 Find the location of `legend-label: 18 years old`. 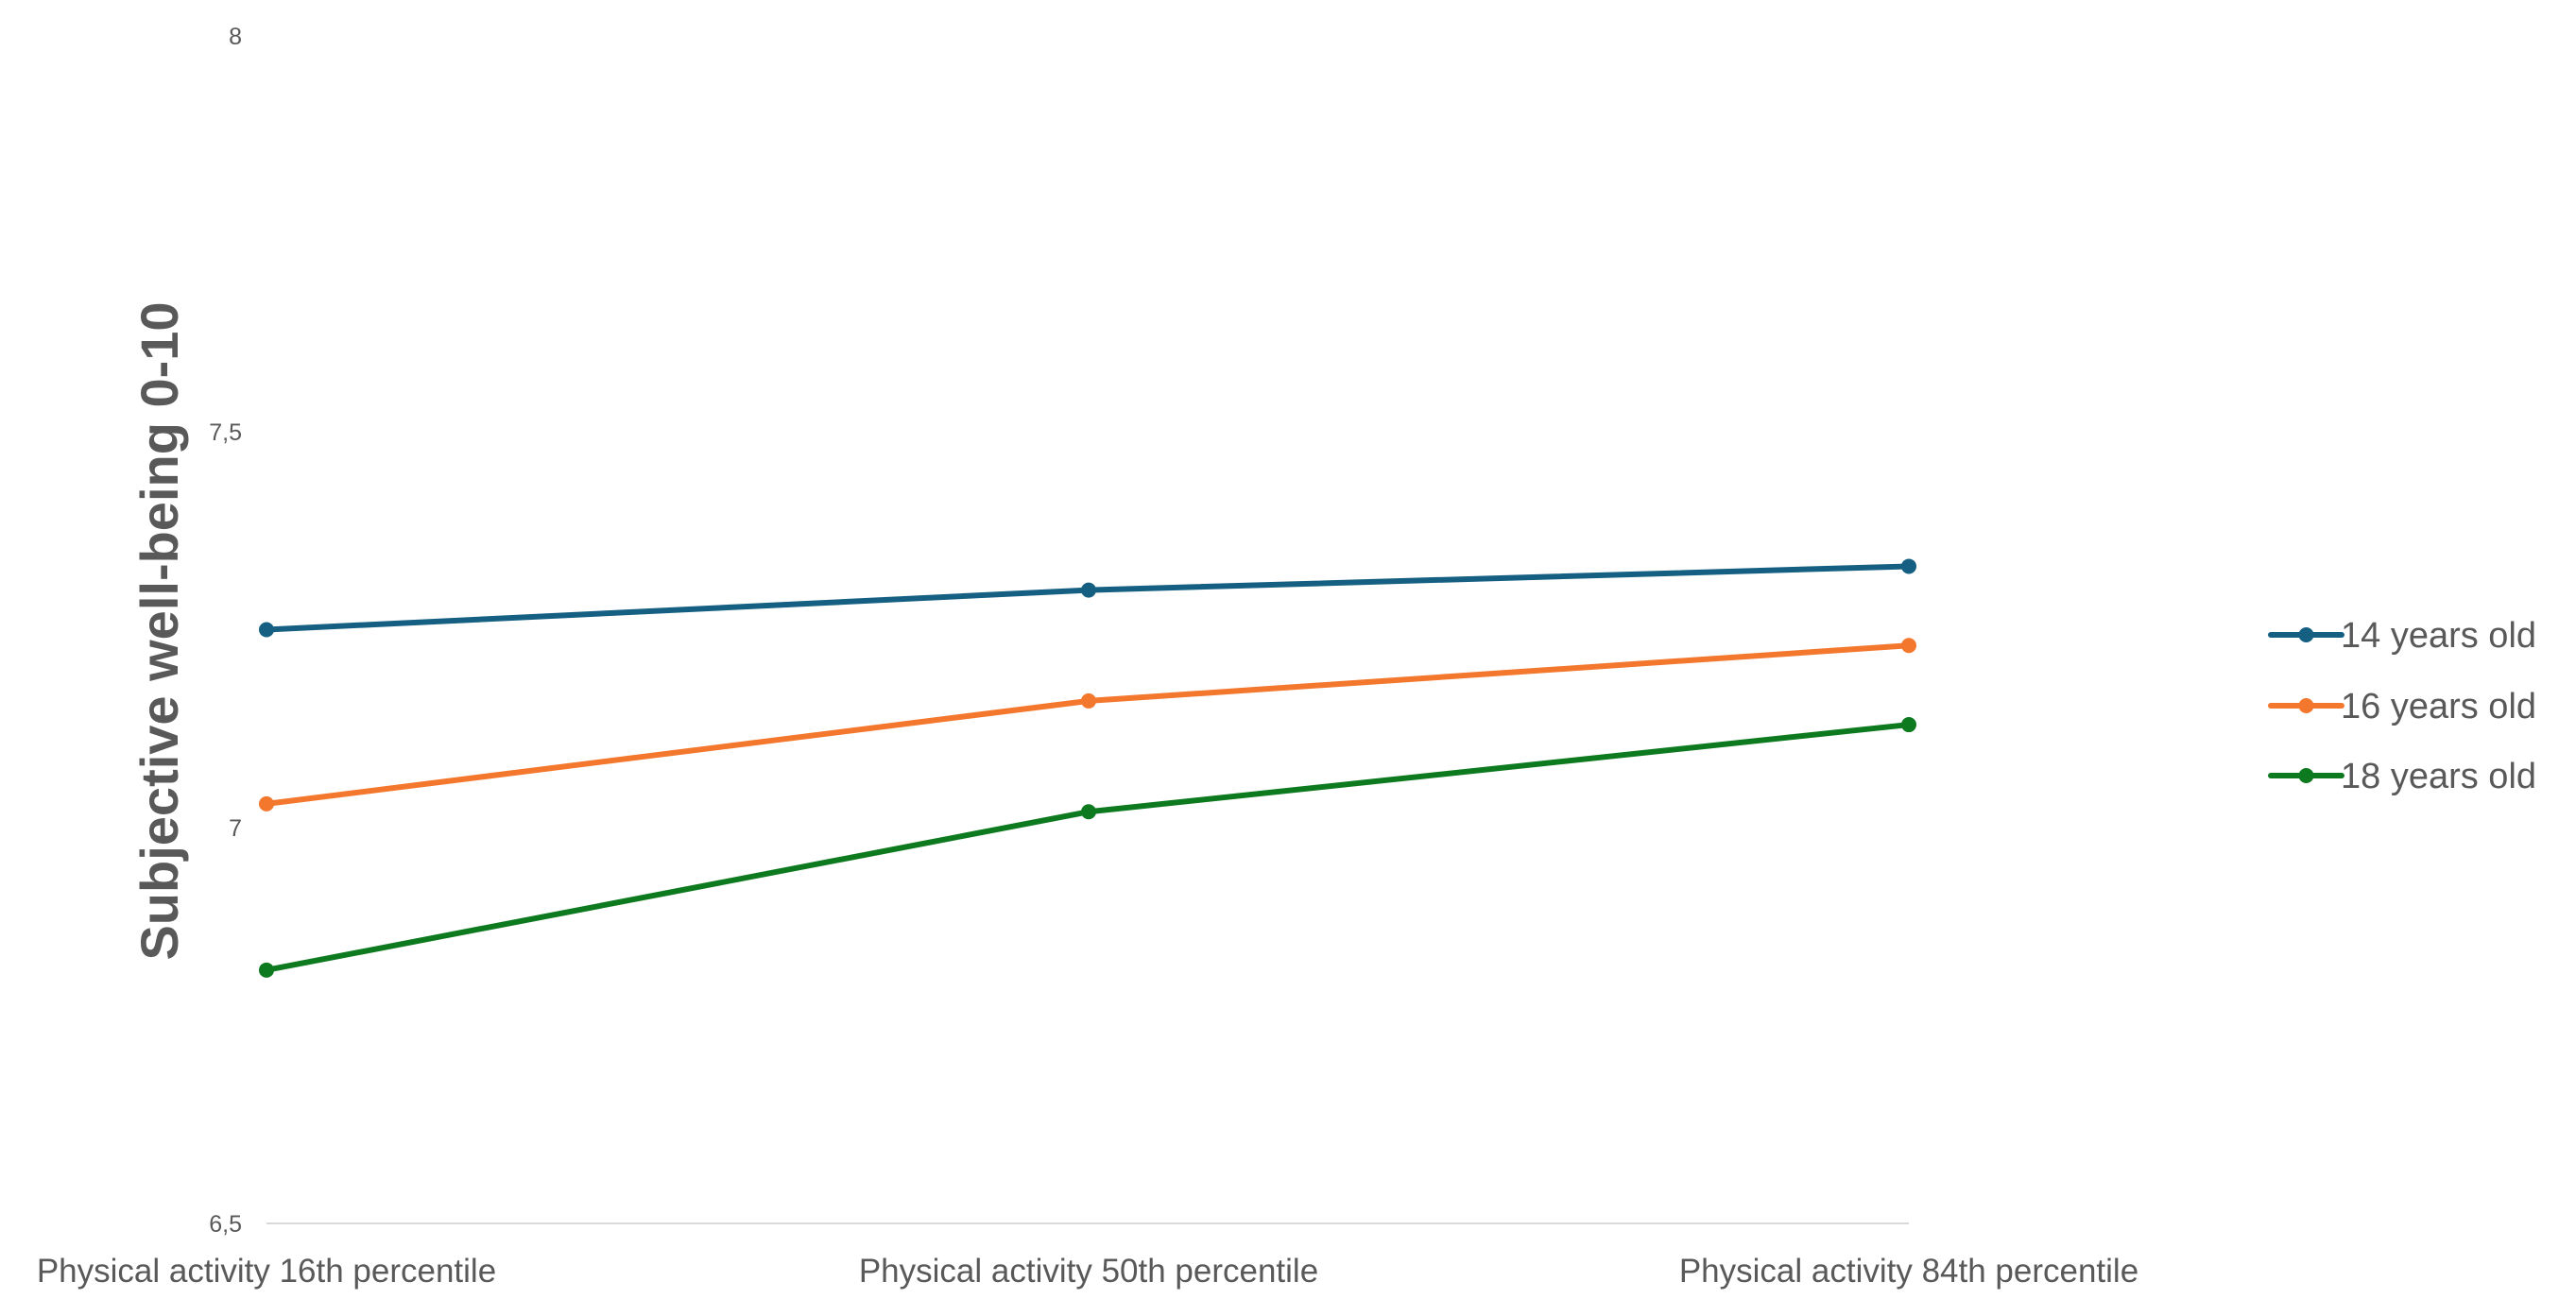

legend-label: 18 years old is located at coordinates (2438, 776).